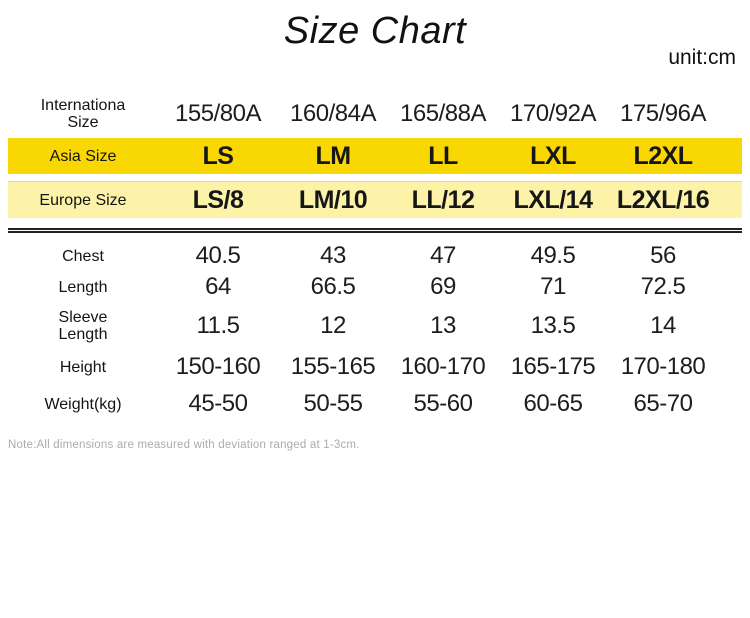 The width and height of the screenshot is (750, 618). Describe the element at coordinates (218, 325) in the screenshot. I see `measure-cell: 11.5` at that location.